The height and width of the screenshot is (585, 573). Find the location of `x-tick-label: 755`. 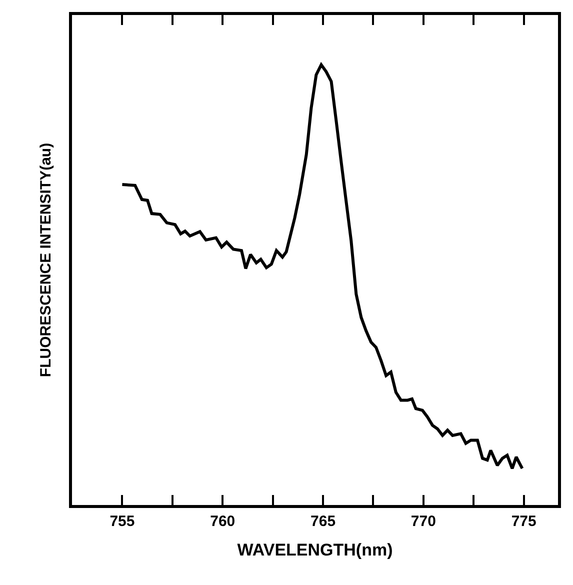

x-tick-label: 755 is located at coordinates (122, 521).